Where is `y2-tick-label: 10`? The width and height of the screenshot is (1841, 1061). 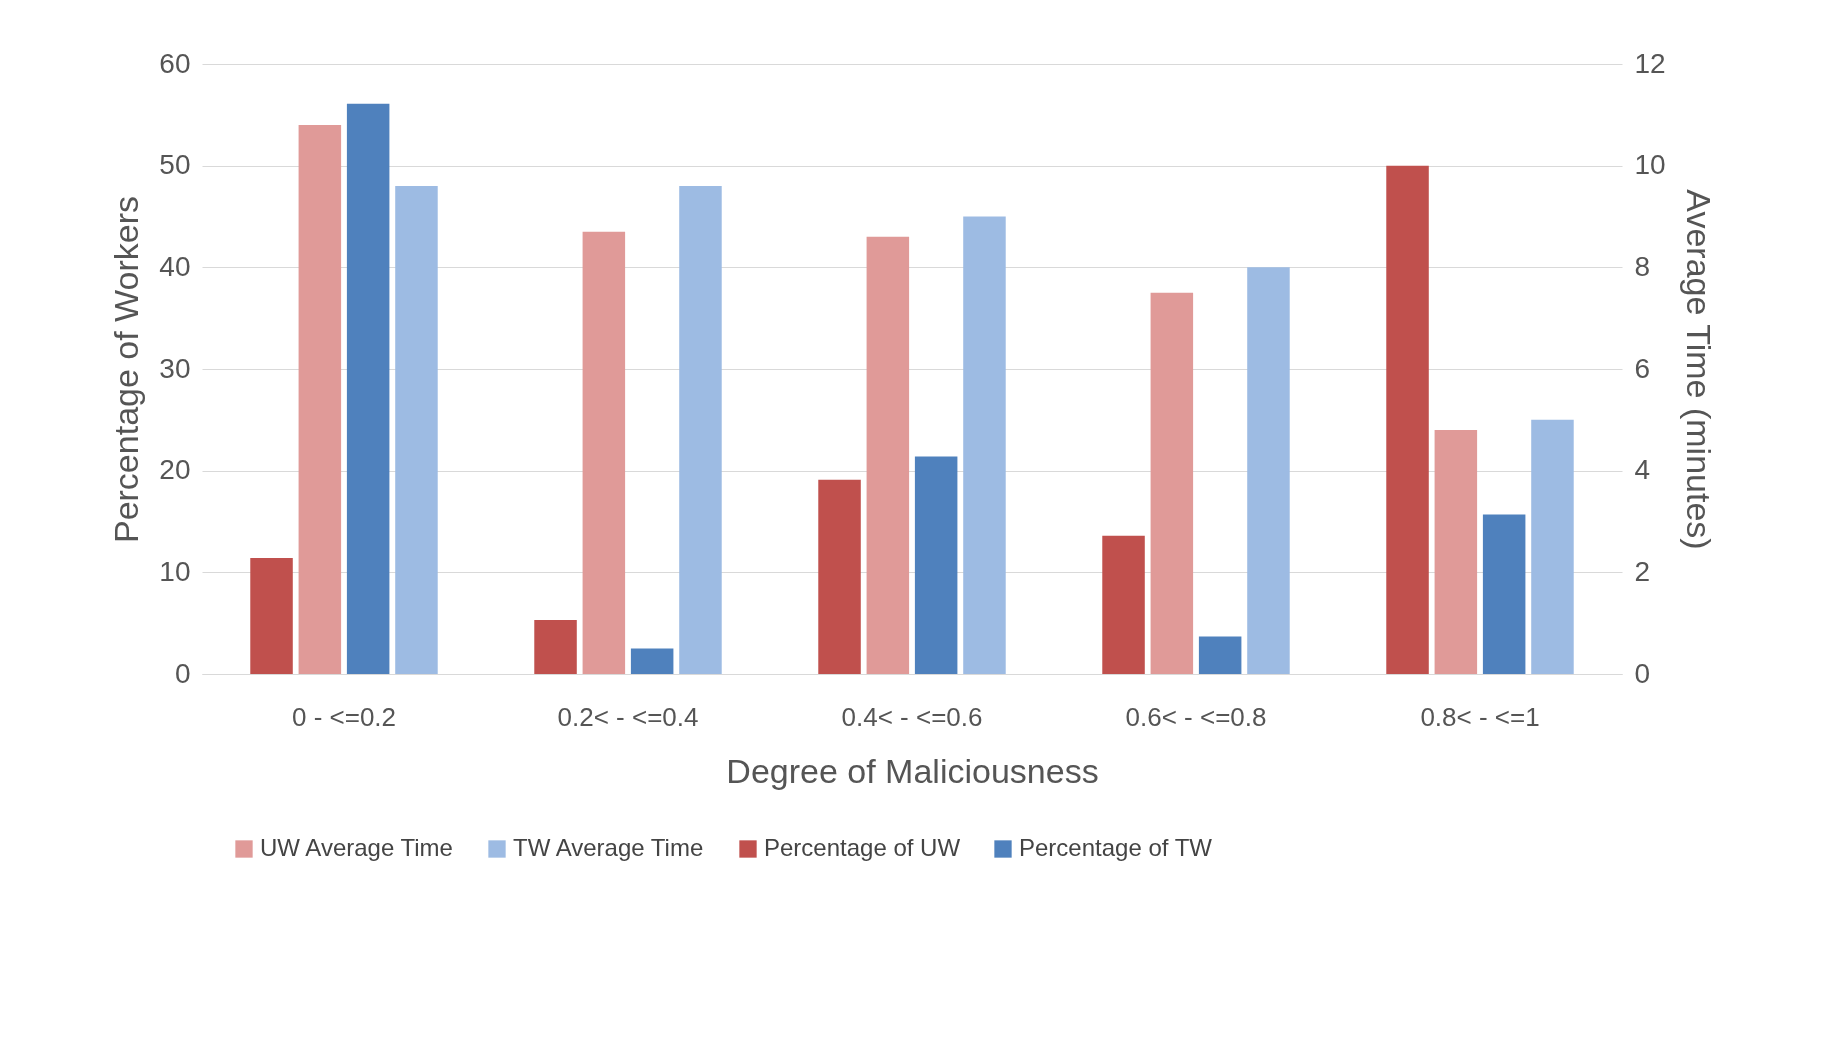 y2-tick-label: 10 is located at coordinates (1650, 165).